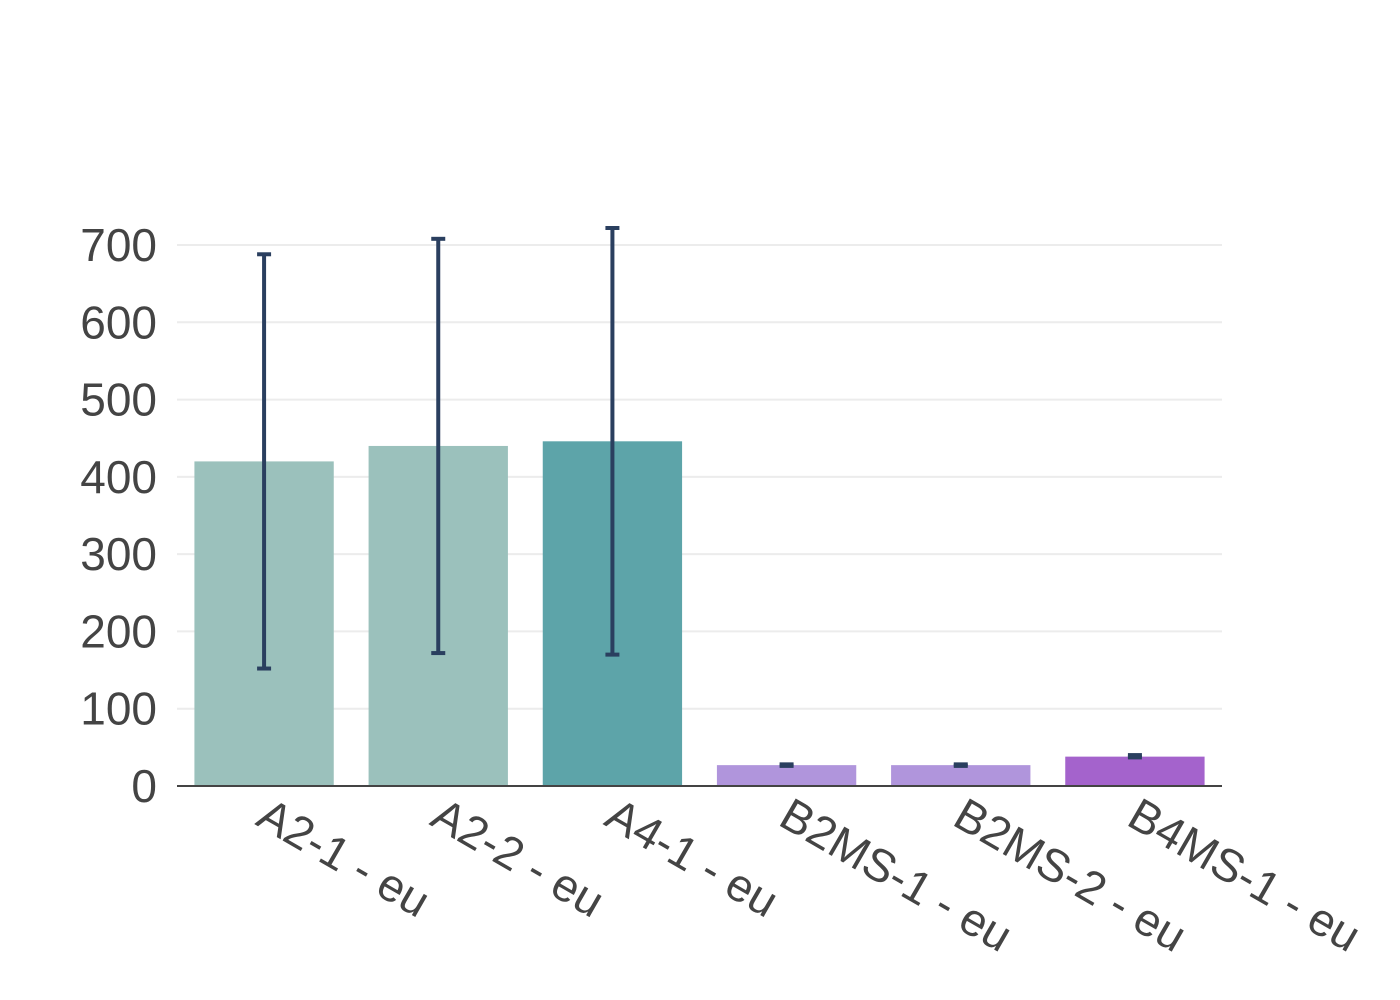 Image resolution: width=1400 pixels, height=1000 pixels. Describe the element at coordinates (118, 400) in the screenshot. I see `y-tick-label: 500` at that location.